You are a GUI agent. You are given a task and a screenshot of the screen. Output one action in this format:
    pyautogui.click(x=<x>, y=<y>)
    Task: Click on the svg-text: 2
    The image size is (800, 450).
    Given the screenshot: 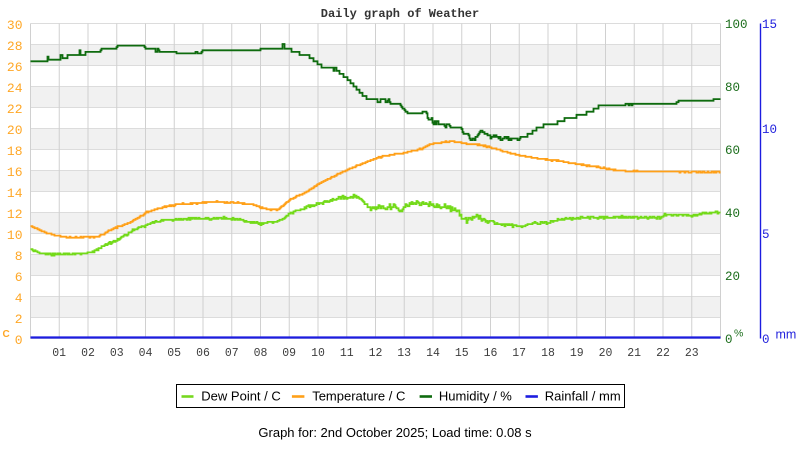 What is the action you would take?
    pyautogui.click(x=19, y=319)
    